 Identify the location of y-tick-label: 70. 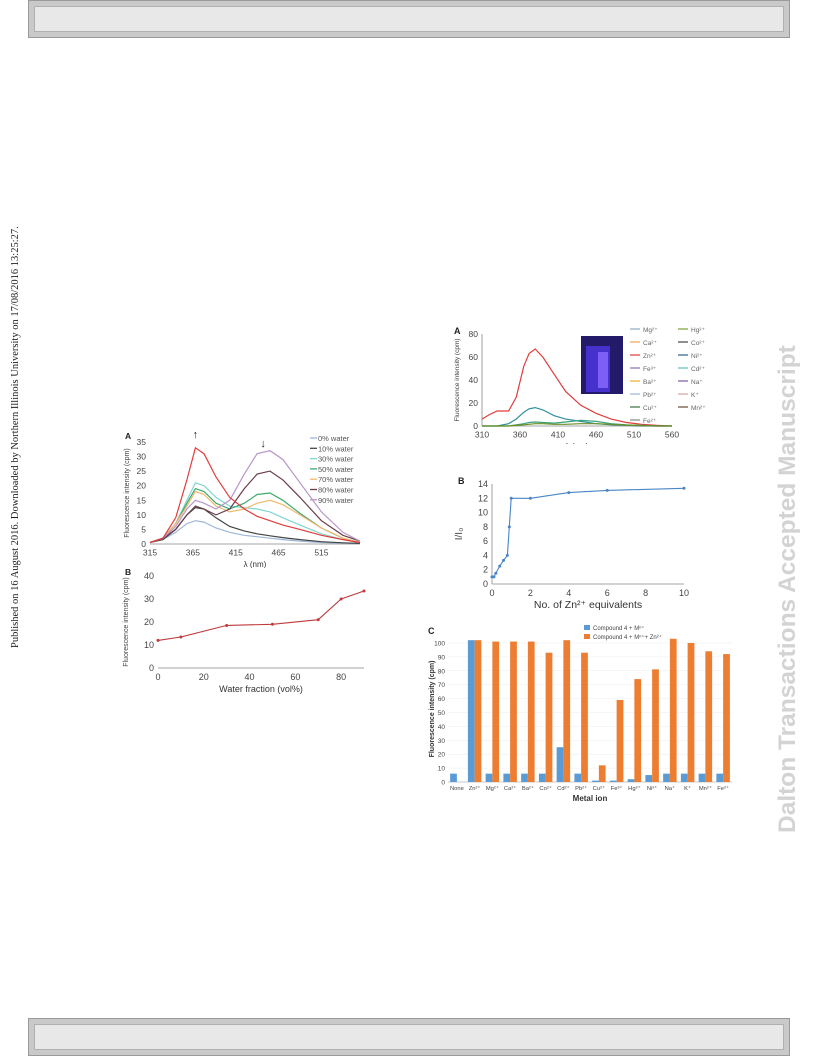
(442, 685).